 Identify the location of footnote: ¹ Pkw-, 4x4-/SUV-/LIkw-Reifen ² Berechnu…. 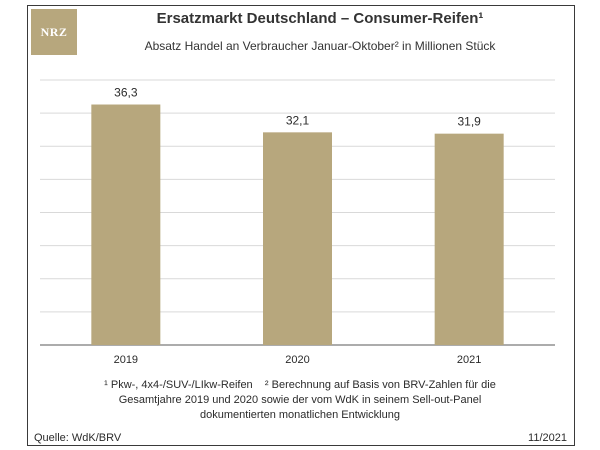
(300, 400).